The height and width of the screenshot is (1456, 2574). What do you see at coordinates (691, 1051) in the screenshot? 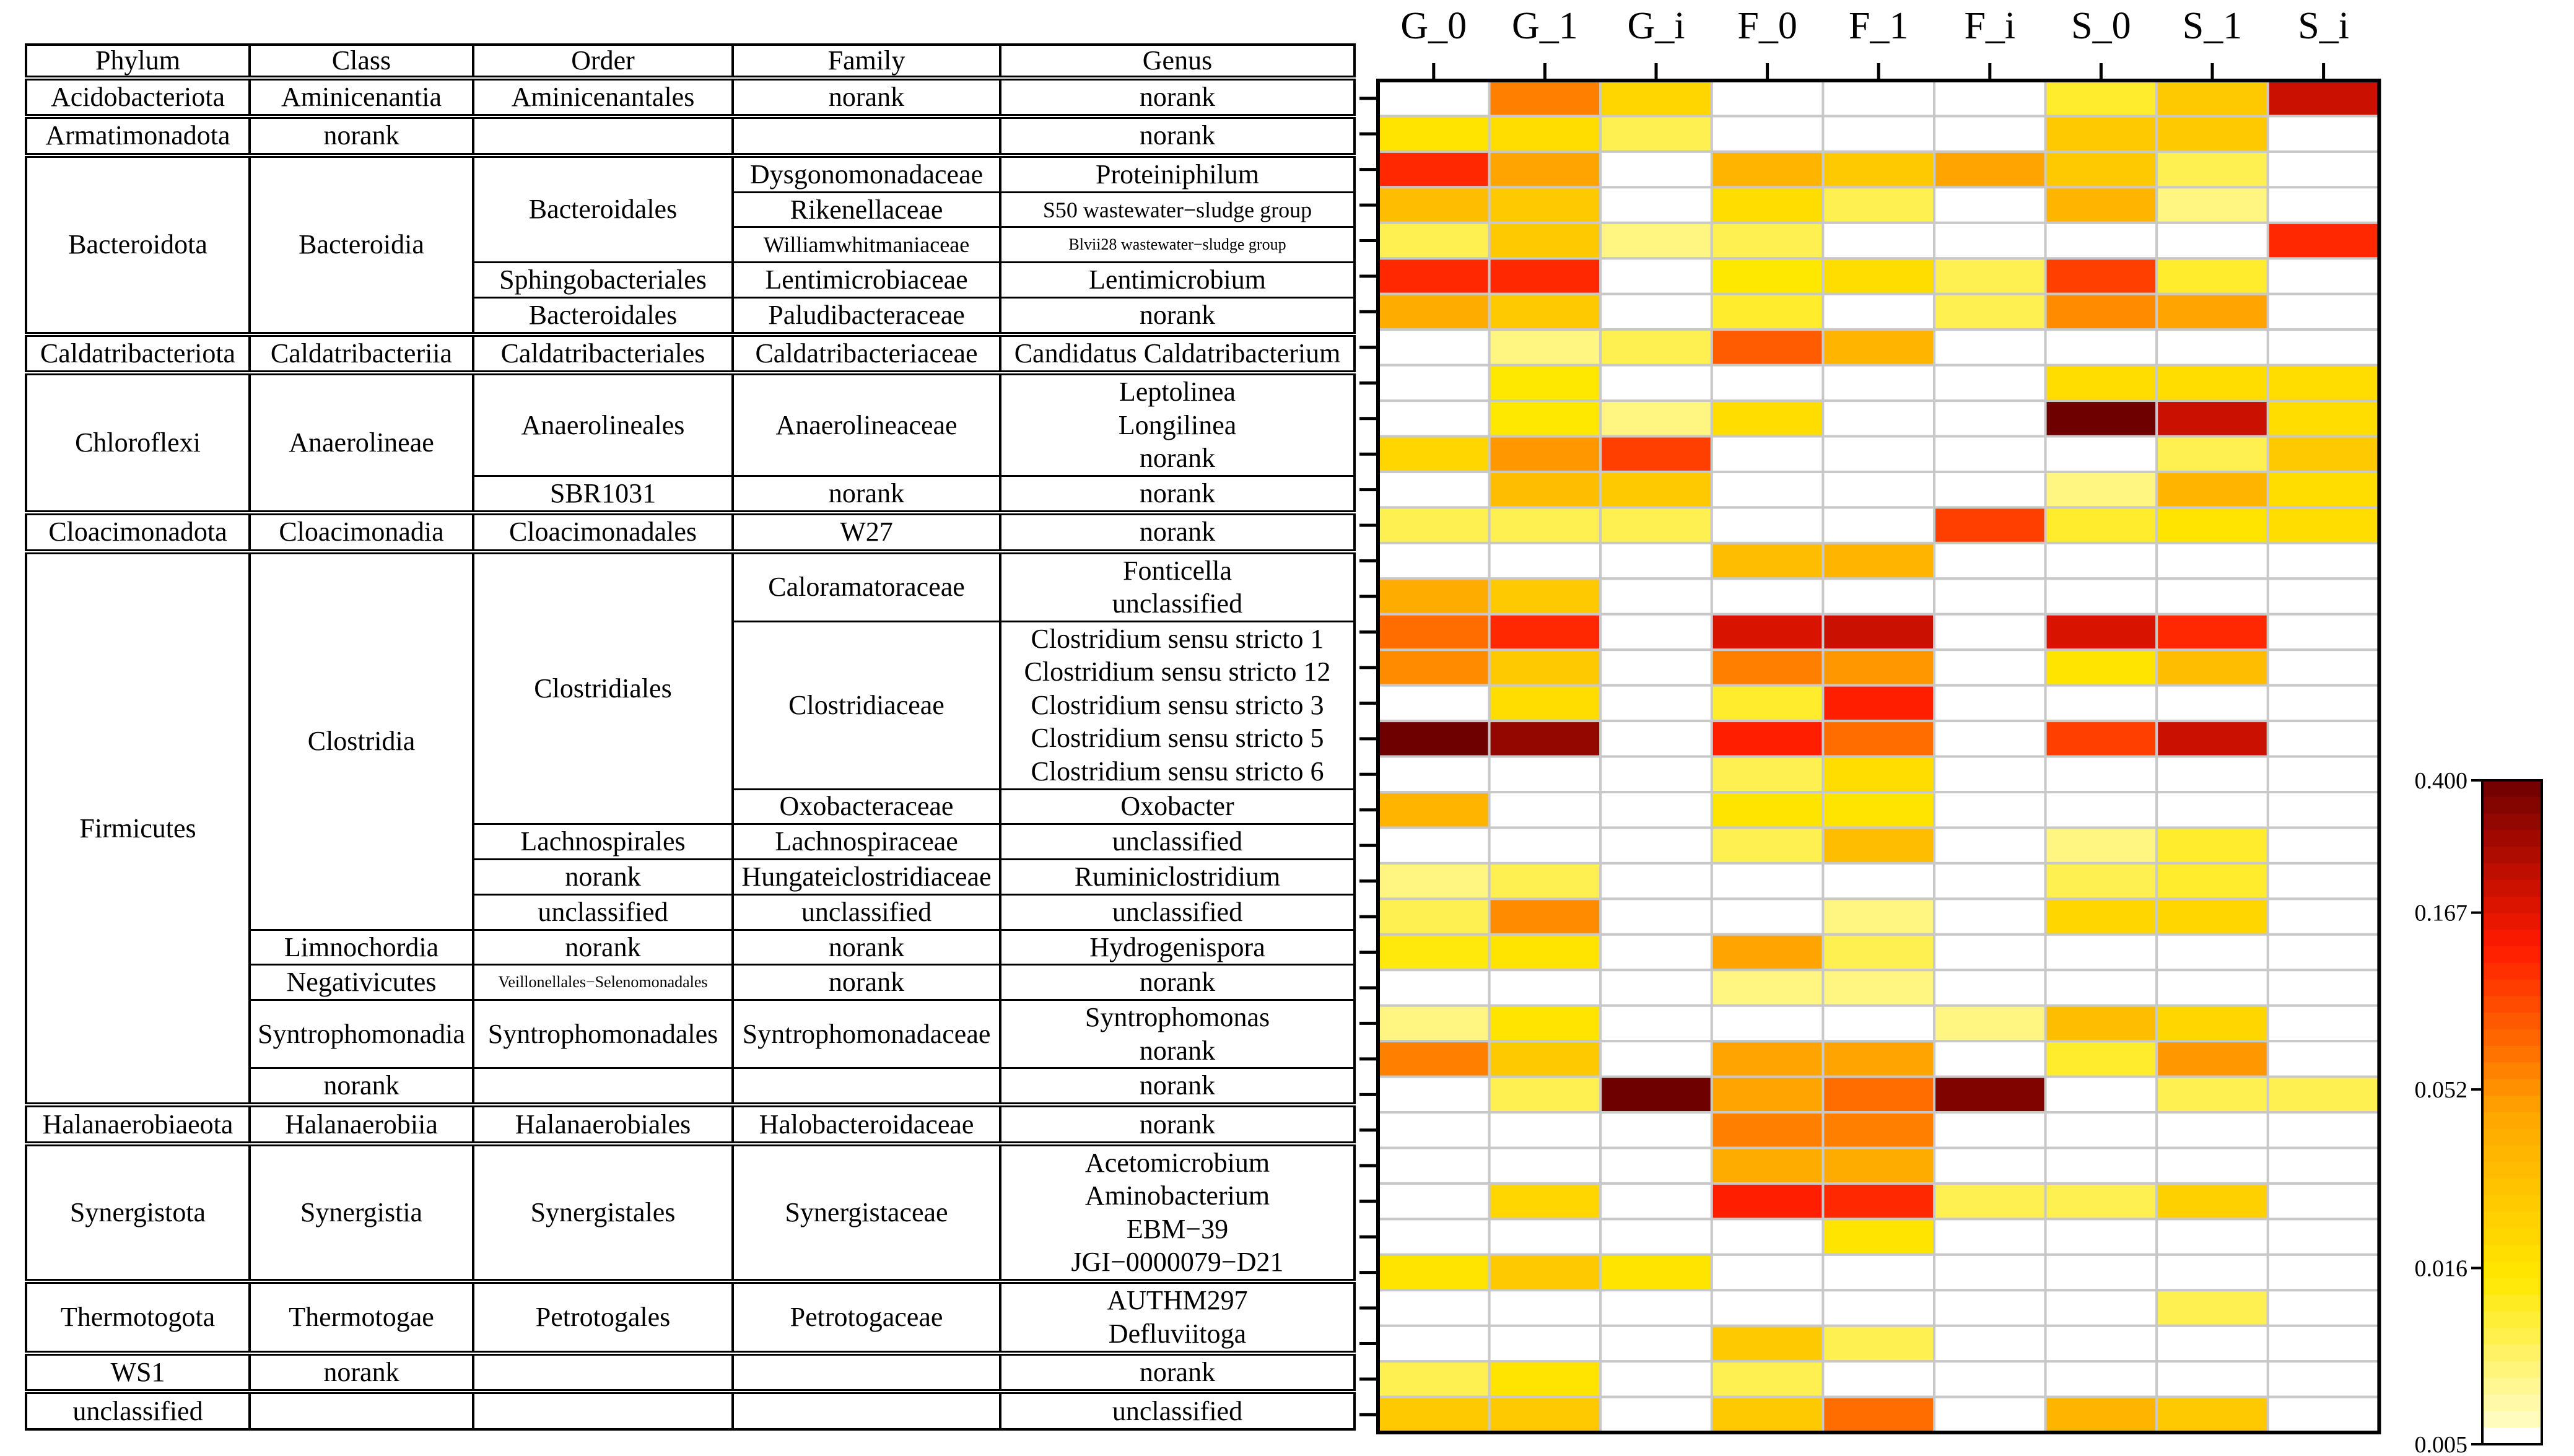
I see `table-row: norank` at bounding box center [691, 1051].